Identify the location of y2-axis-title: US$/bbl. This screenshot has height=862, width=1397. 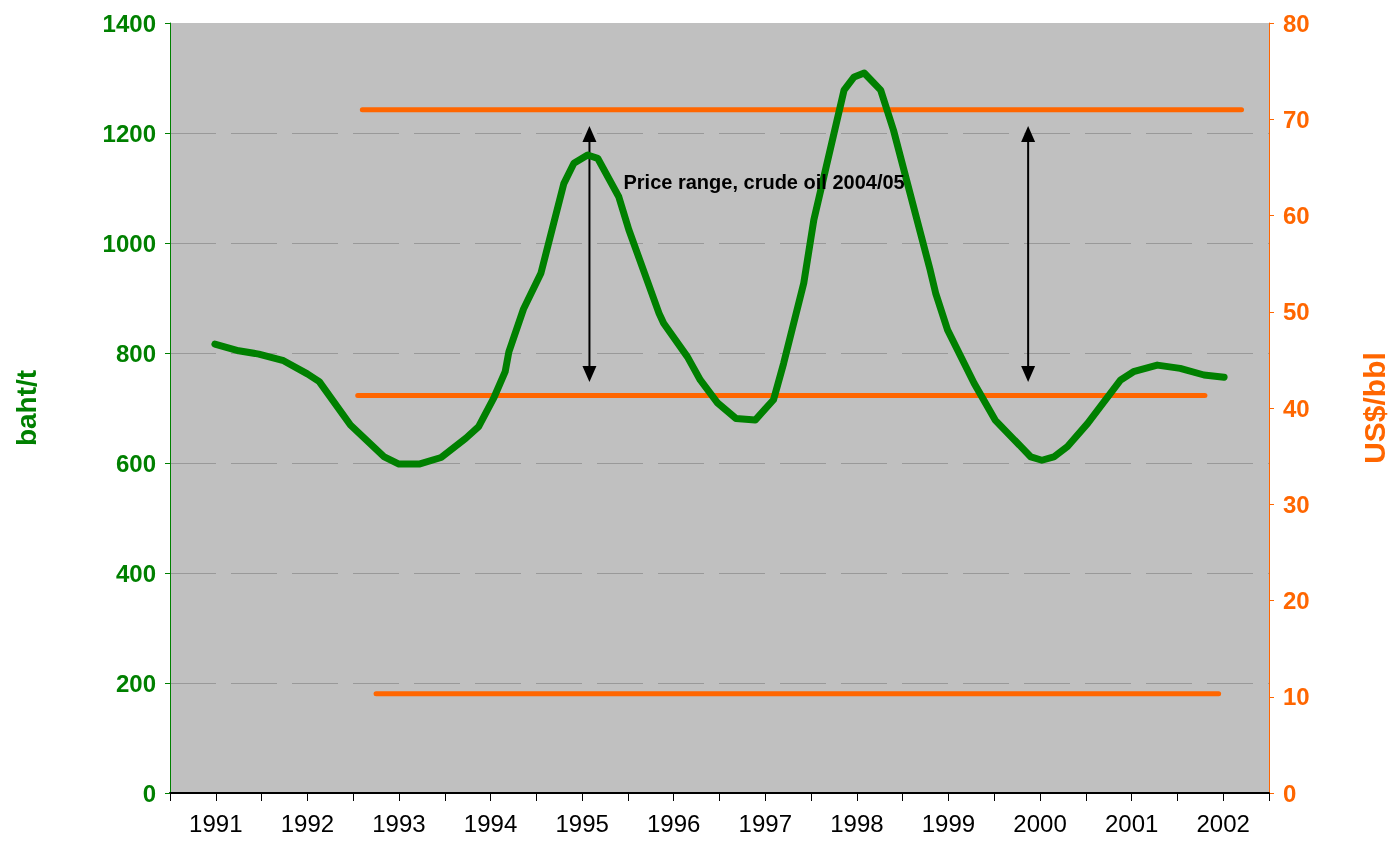
(1374, 408).